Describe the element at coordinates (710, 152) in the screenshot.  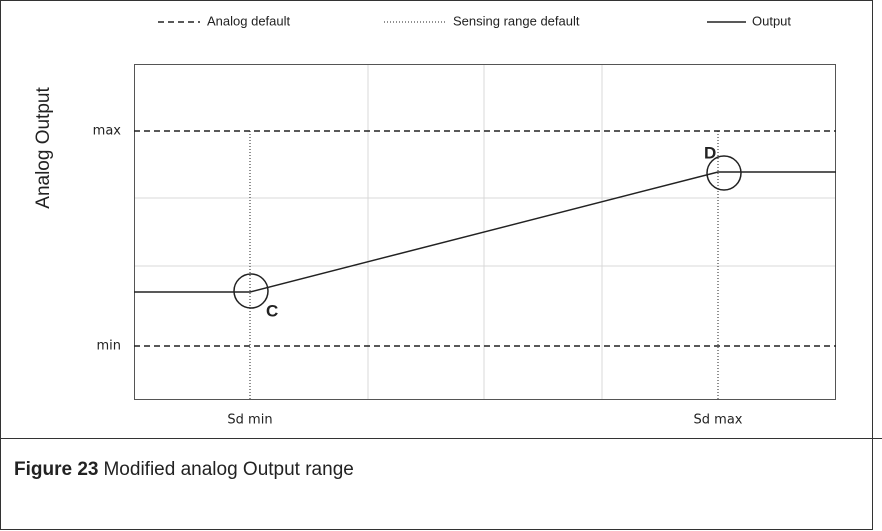
I see `point-label: D` at that location.